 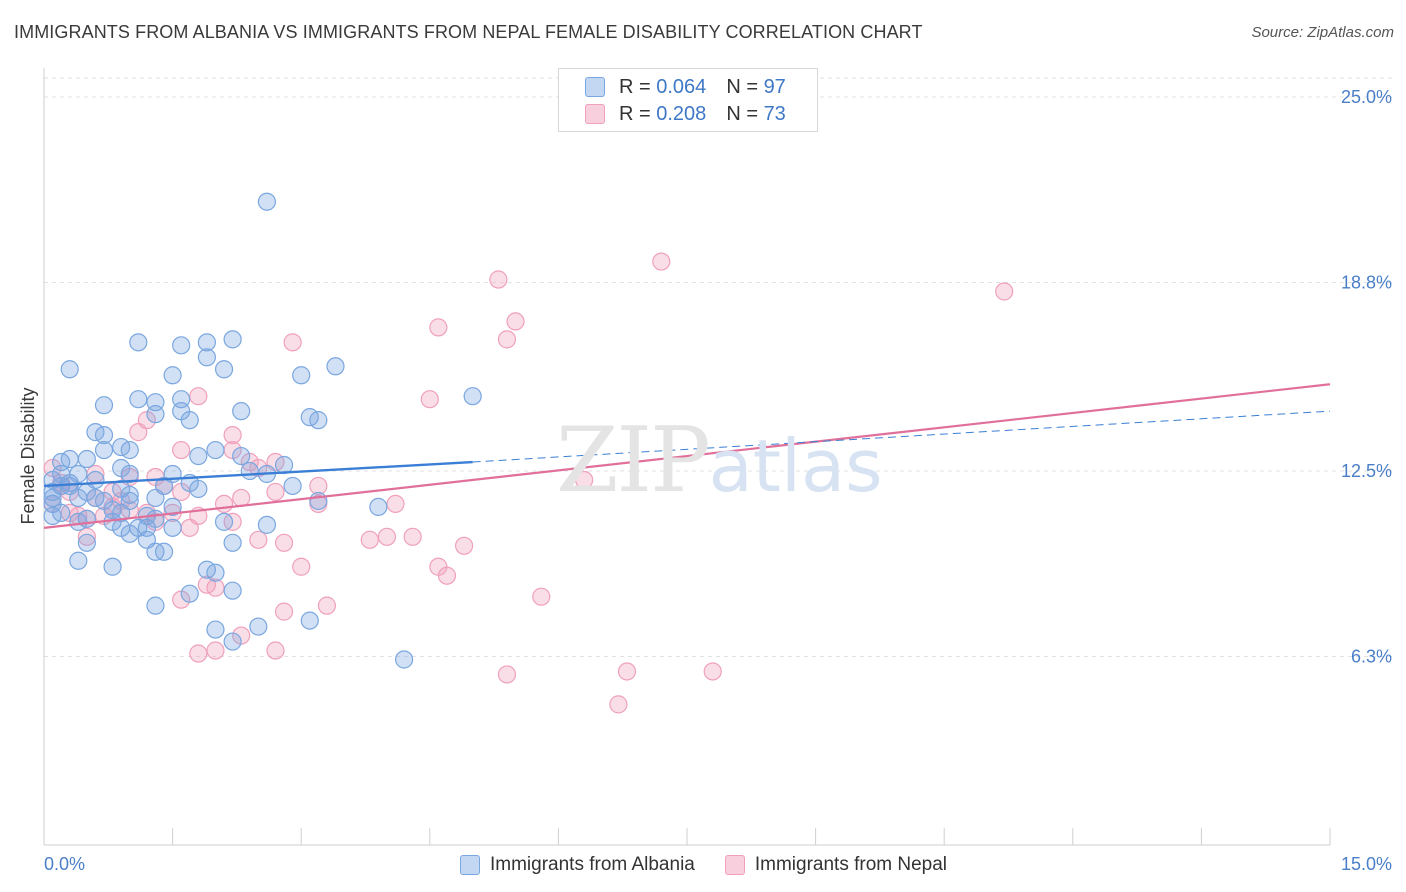 I want to click on albania-legend-swatch, so click(x=470, y=865).